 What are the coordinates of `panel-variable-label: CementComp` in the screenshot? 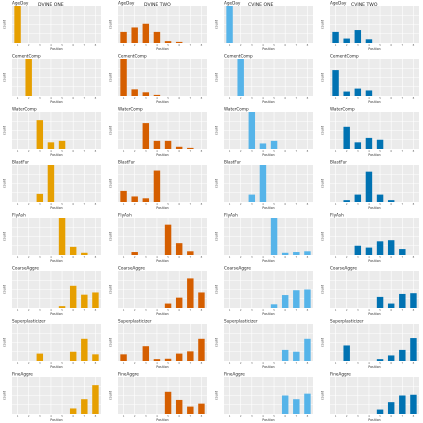 It's located at (344, 56).